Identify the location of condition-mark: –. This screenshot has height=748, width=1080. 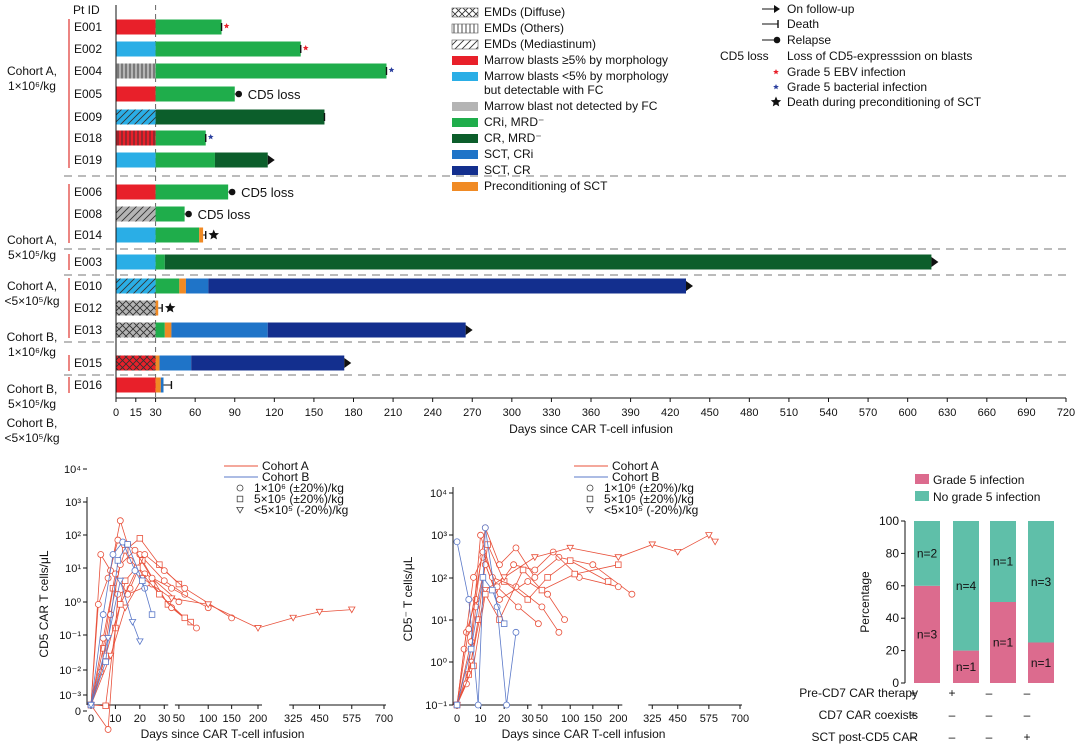
(952, 737).